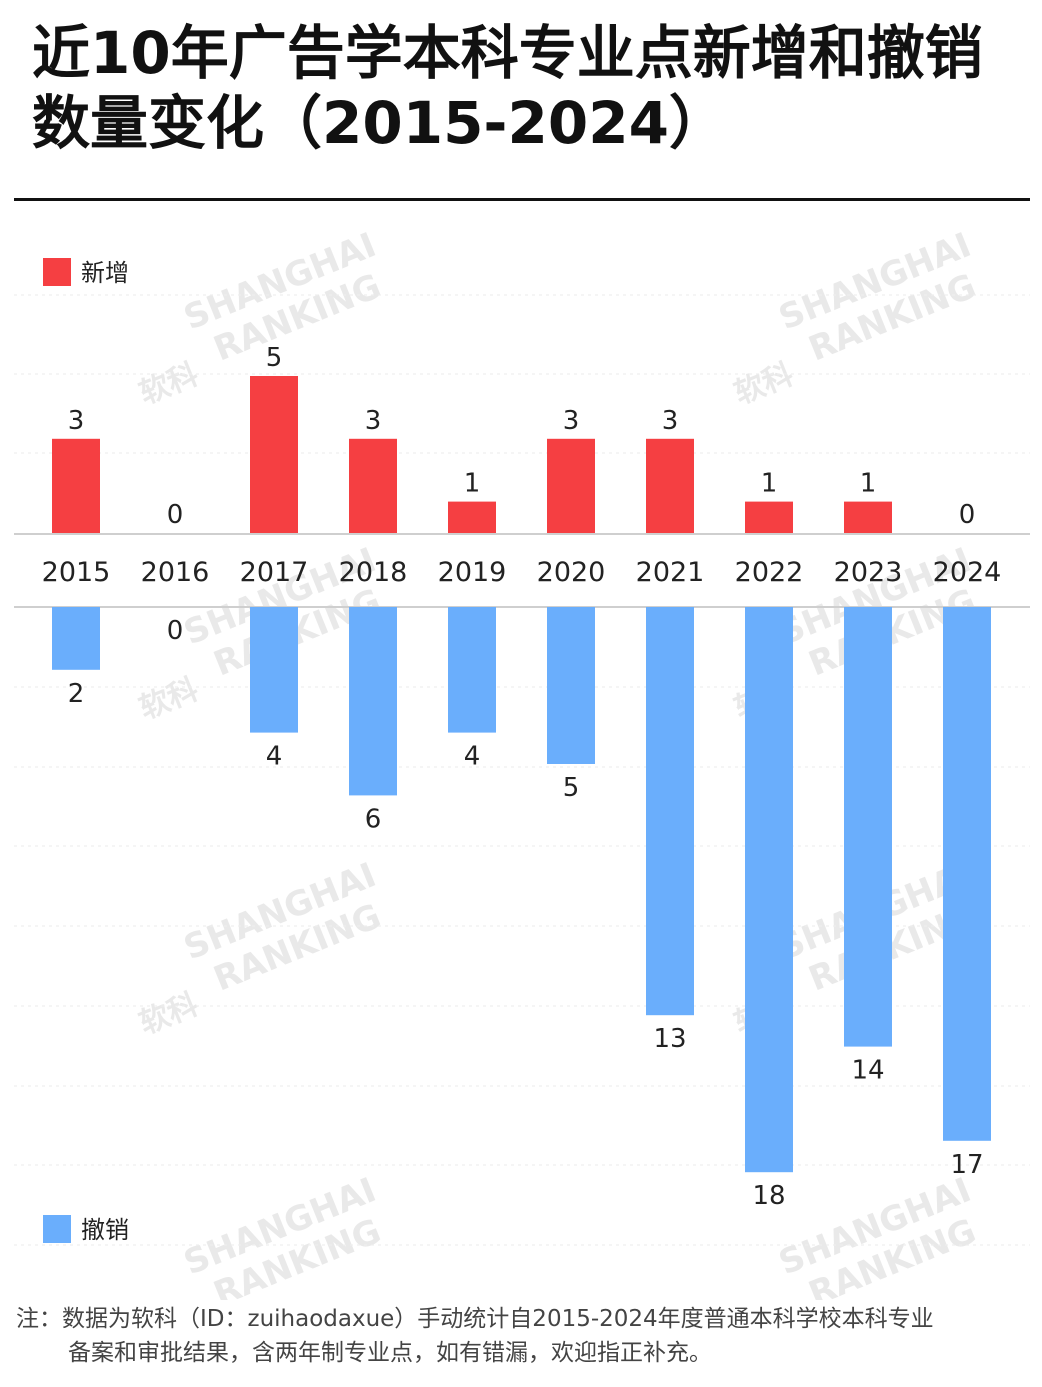  Describe the element at coordinates (57, 272) in the screenshot. I see `legend-swatch-added` at that location.